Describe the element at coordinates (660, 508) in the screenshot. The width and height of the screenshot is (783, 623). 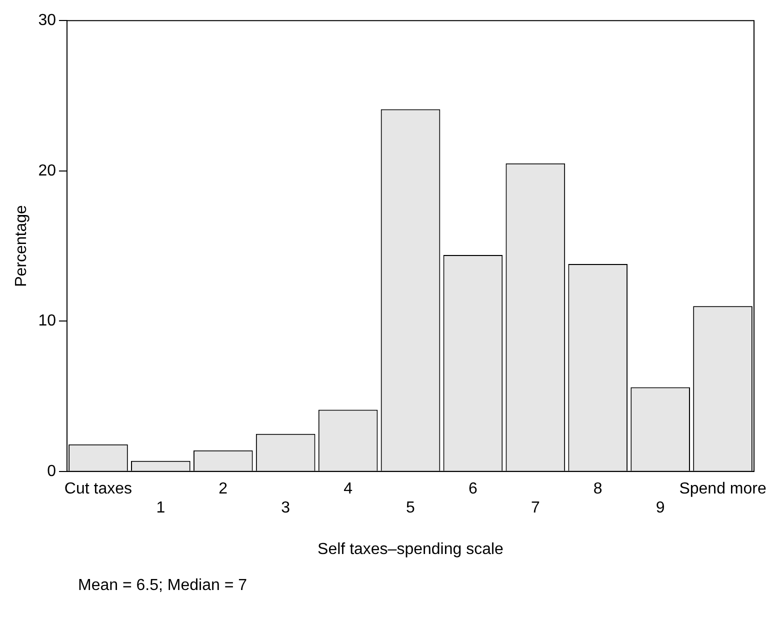
I see `x-tick-label: 9` at that location.